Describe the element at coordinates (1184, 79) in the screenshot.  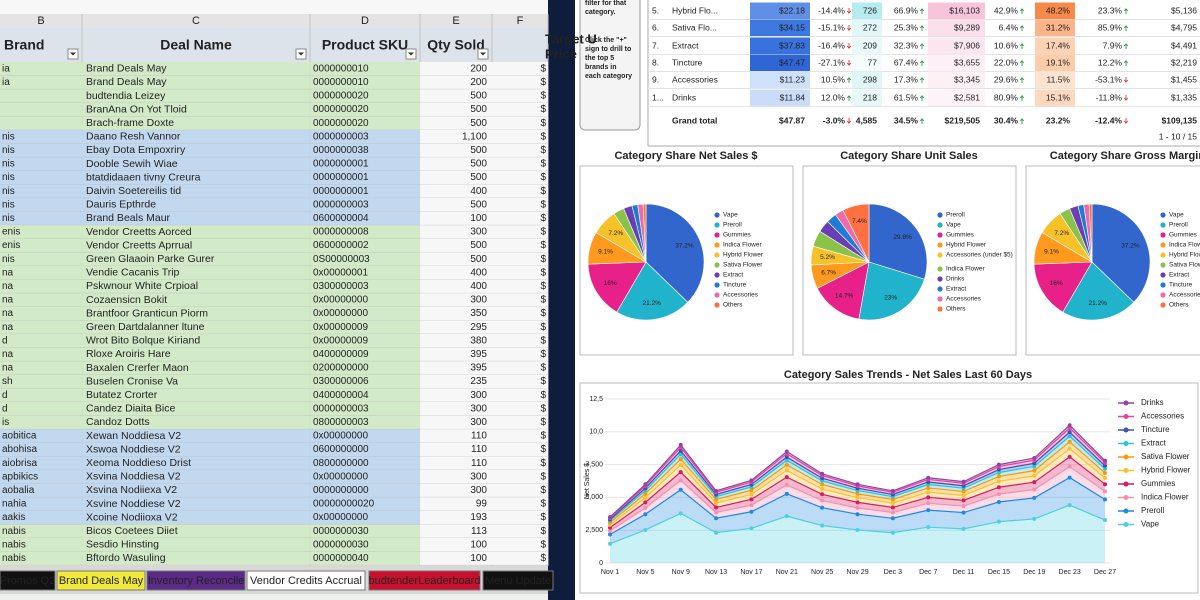
I see `value-cell: $1,455` at that location.